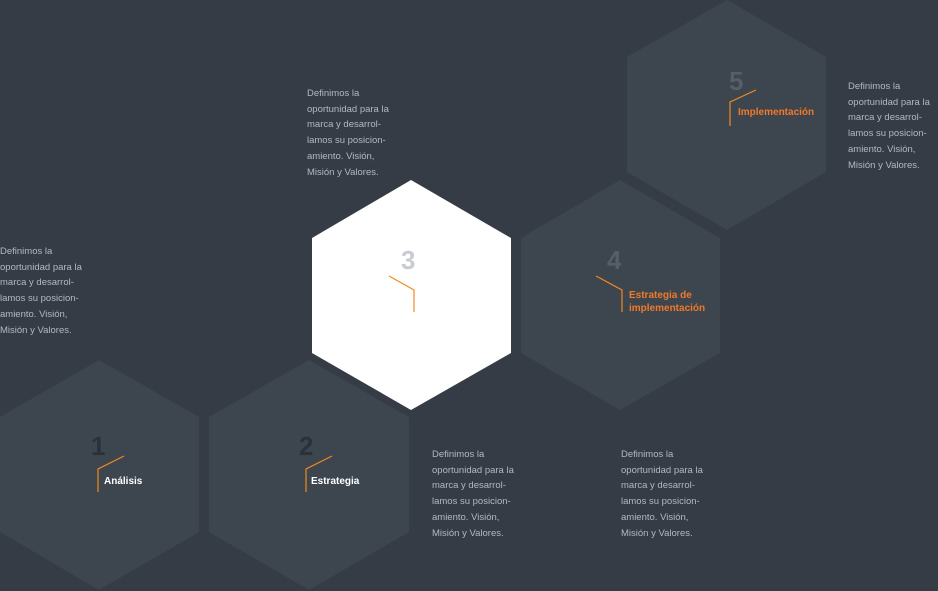 The image size is (938, 591). What do you see at coordinates (667, 302) in the screenshot?
I see `step-label: Estrategia de implementación` at bounding box center [667, 302].